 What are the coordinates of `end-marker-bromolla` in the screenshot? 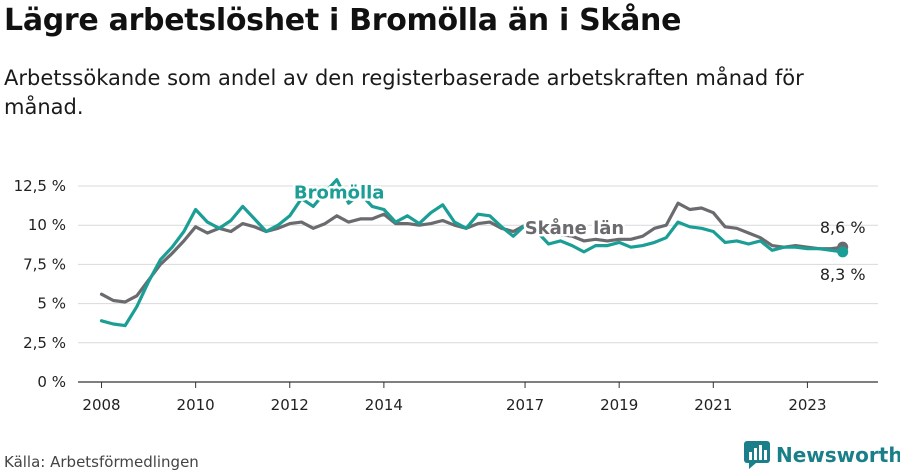 It's located at (843, 252).